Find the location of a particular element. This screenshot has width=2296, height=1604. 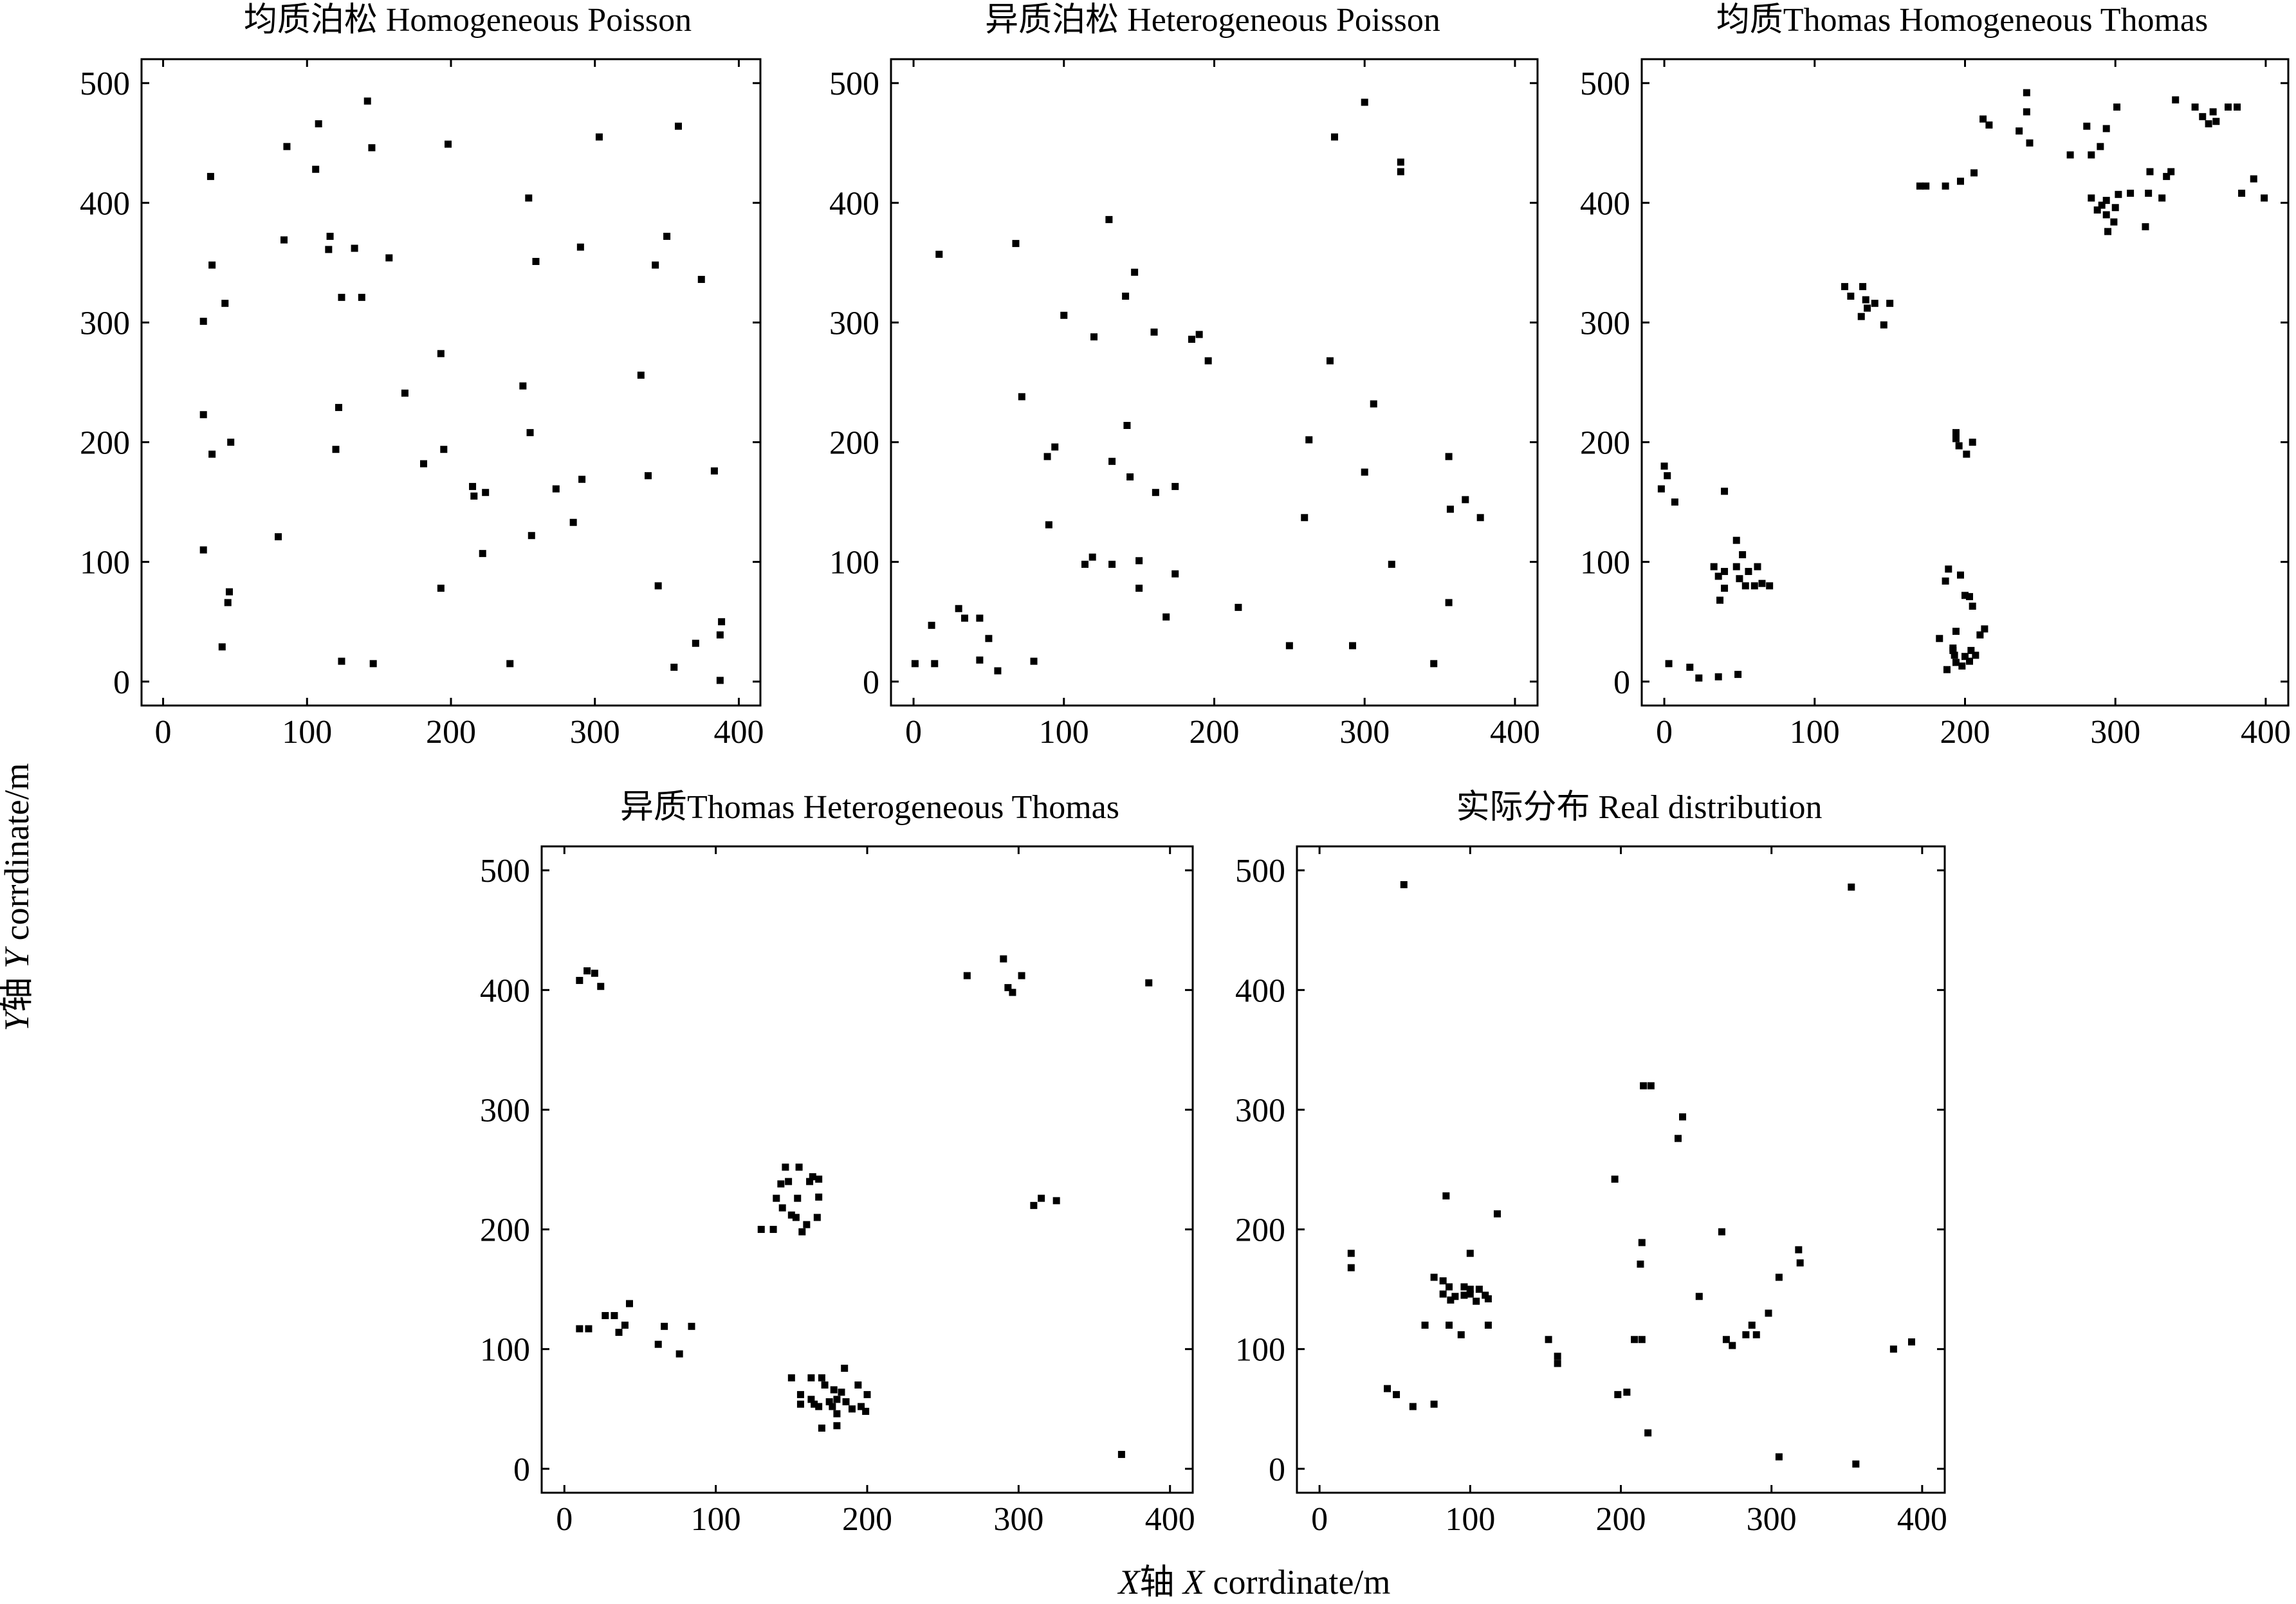

y-tick-label: 500 is located at coordinates (854, 84).